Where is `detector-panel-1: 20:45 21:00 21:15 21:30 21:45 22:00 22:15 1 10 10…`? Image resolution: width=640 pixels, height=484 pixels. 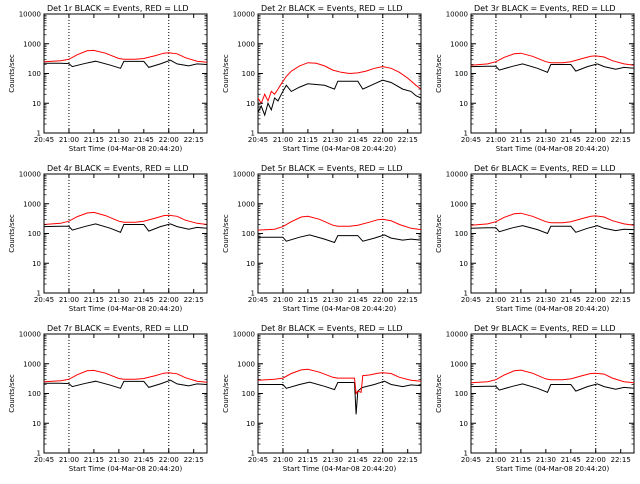 detector-panel-1: 20:45 21:00 21:15 21:30 21:45 22:00 22:15 1 10 10… is located at coordinates (108, 78).